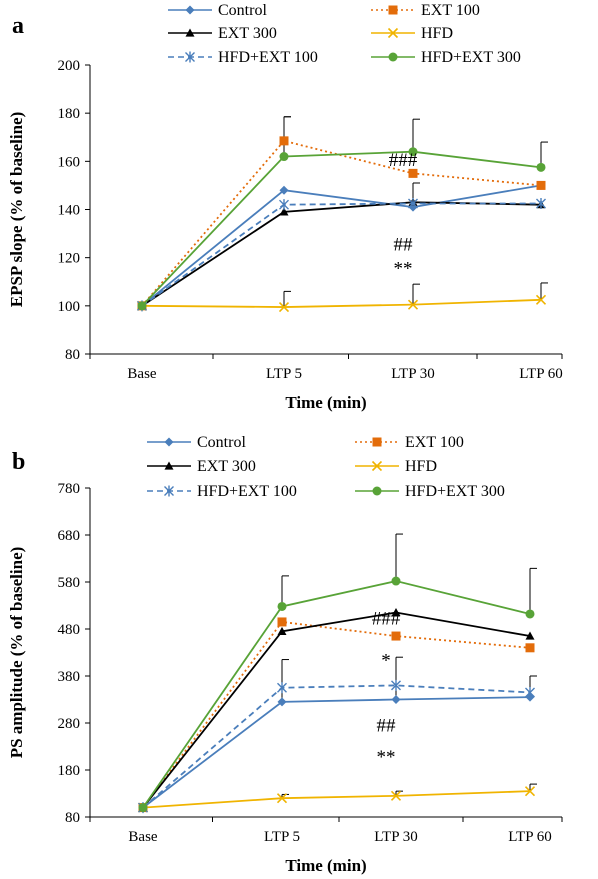 This screenshot has height=879, width=598. Describe the element at coordinates (143, 837) in the screenshot. I see `x-tick-label: Base` at that location.